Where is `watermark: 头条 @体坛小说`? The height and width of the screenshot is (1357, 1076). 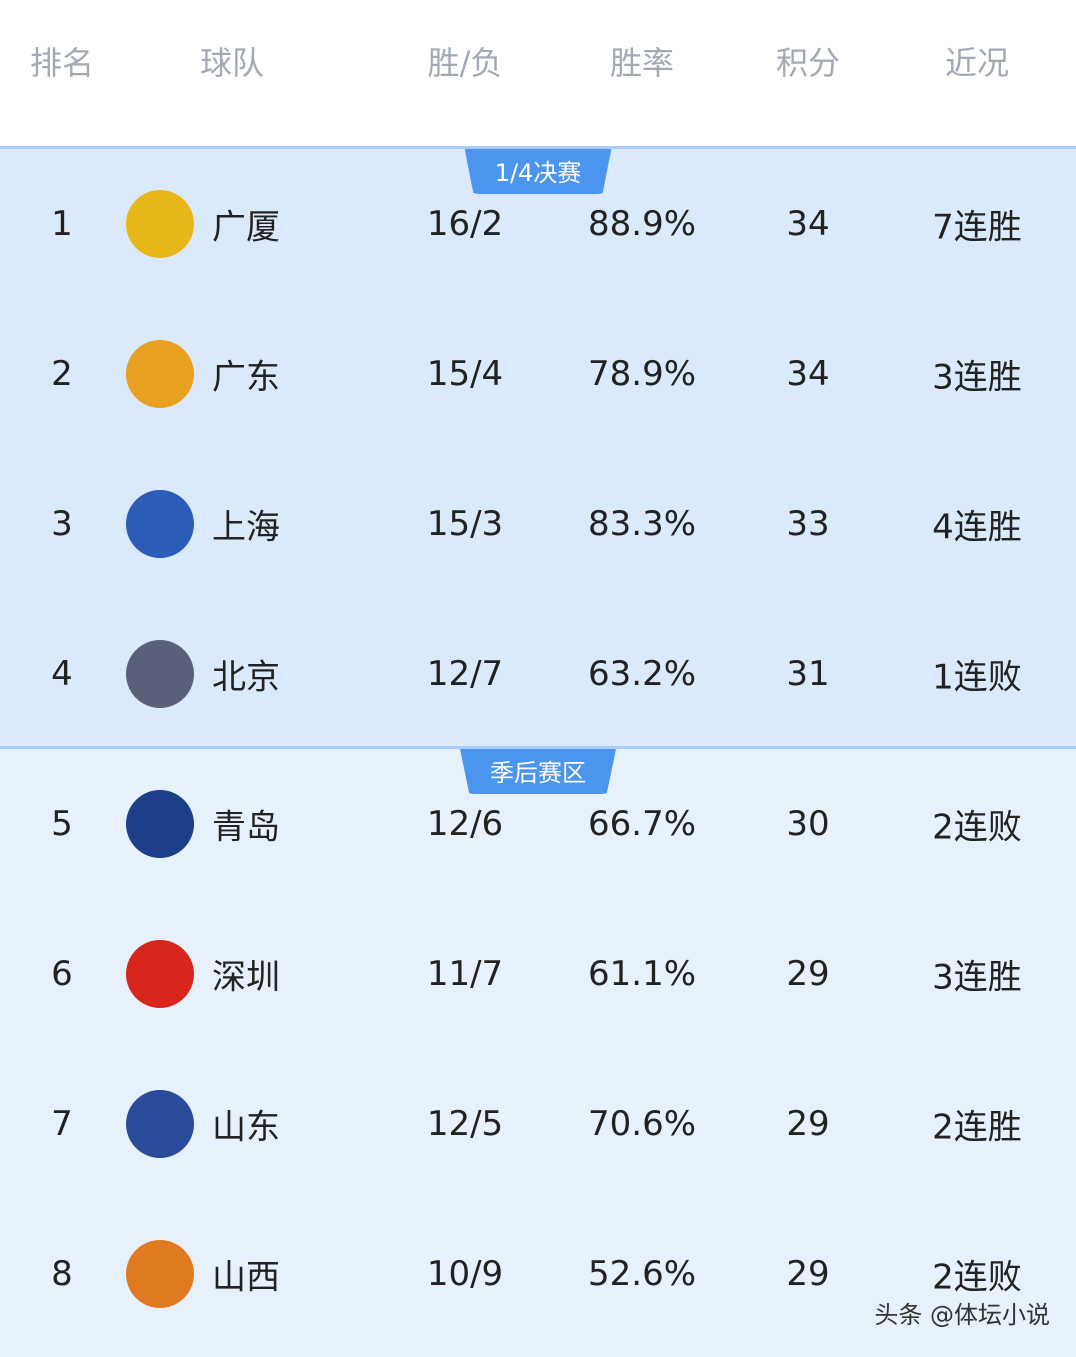 watermark: 头条 @体坛小说 is located at coordinates (962, 1315).